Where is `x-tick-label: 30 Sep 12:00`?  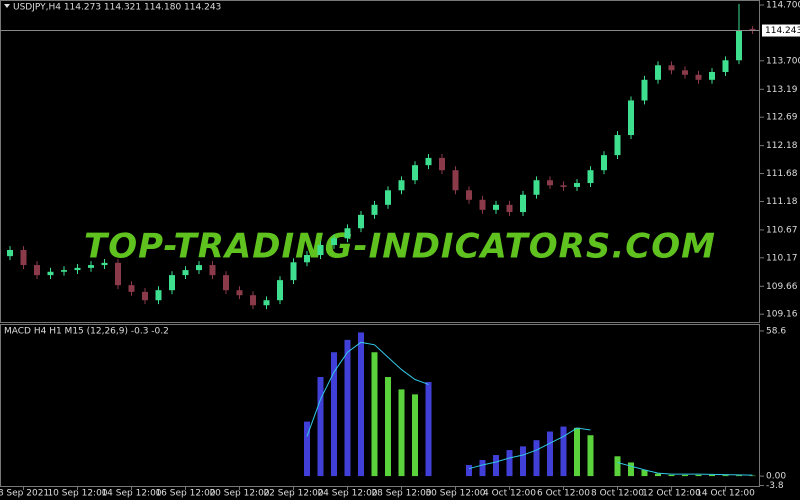
x-tick-label: 30 Sep 12:00 is located at coordinates (455, 494).